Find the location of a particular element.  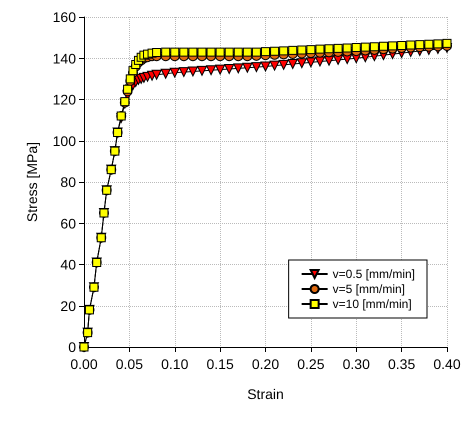

y-tick-label: 40 is located at coordinates (68, 264).